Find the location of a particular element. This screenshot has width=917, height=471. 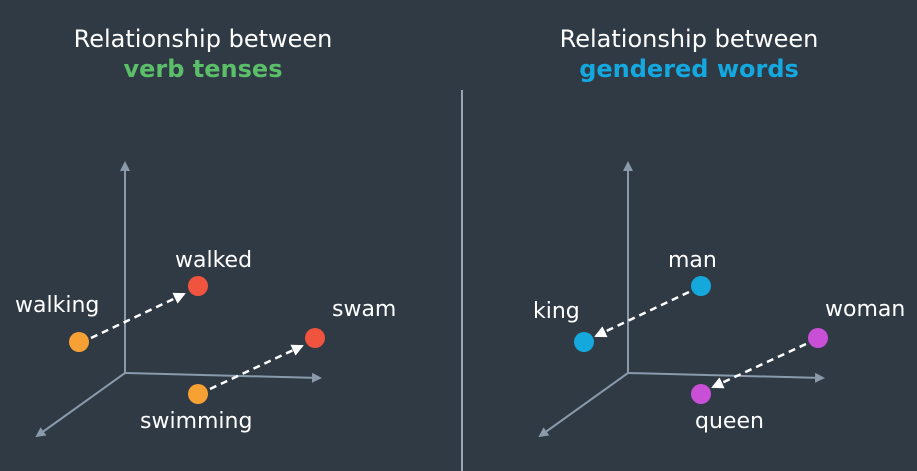

right-title-accent: gendered words is located at coordinates (689, 69).